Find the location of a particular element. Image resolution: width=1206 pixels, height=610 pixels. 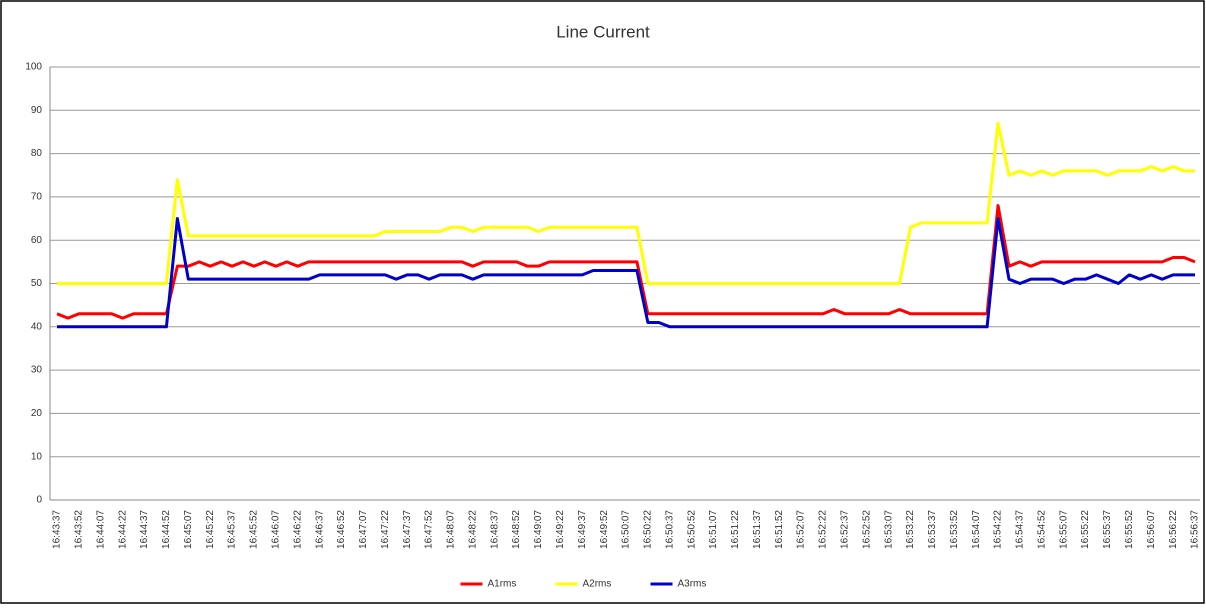

x-tick-label: 16:46:37 is located at coordinates (319, 529).